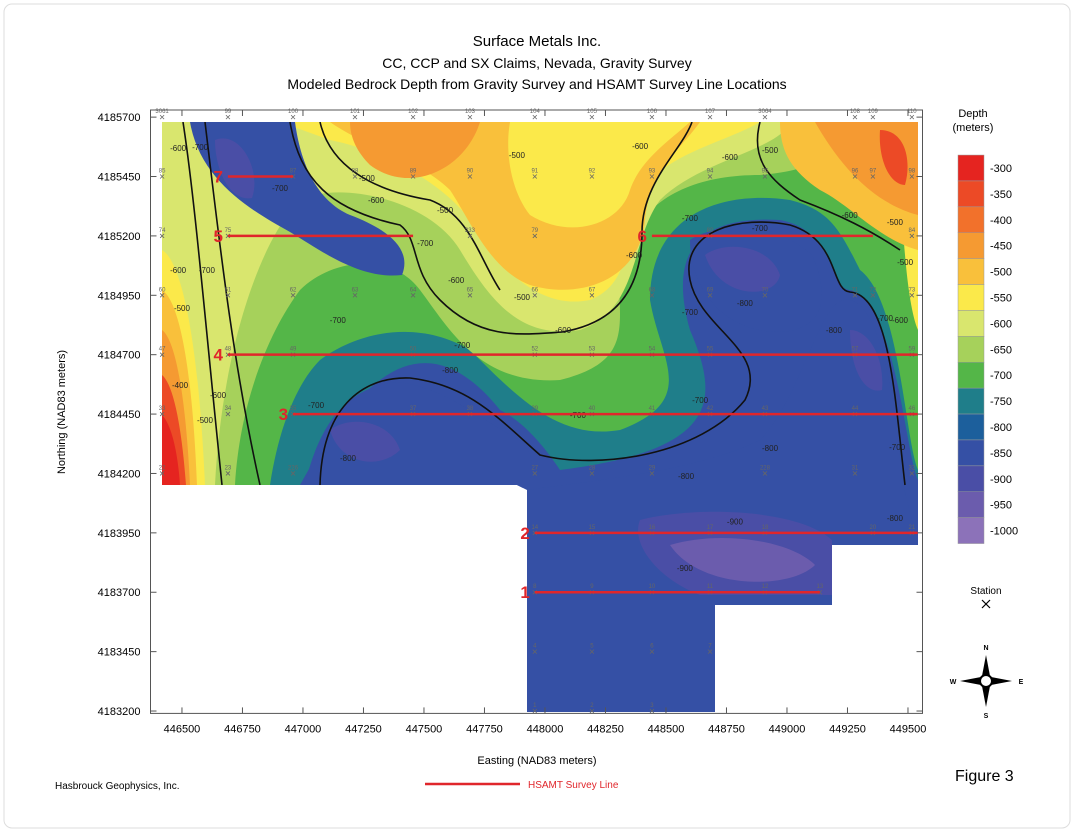  What do you see at coordinates (855, 112) in the screenshot?
I see `station-label: 108` at bounding box center [855, 112].